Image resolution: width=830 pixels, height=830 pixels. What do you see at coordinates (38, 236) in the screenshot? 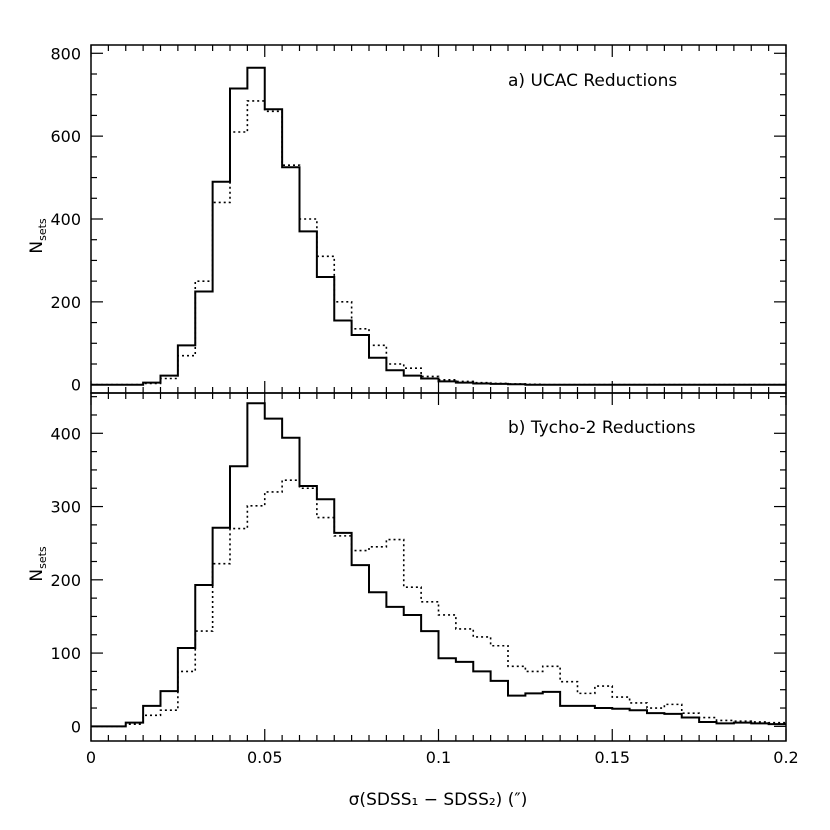
I see `panel-a-y-axis-label: Nsets` at bounding box center [38, 236].